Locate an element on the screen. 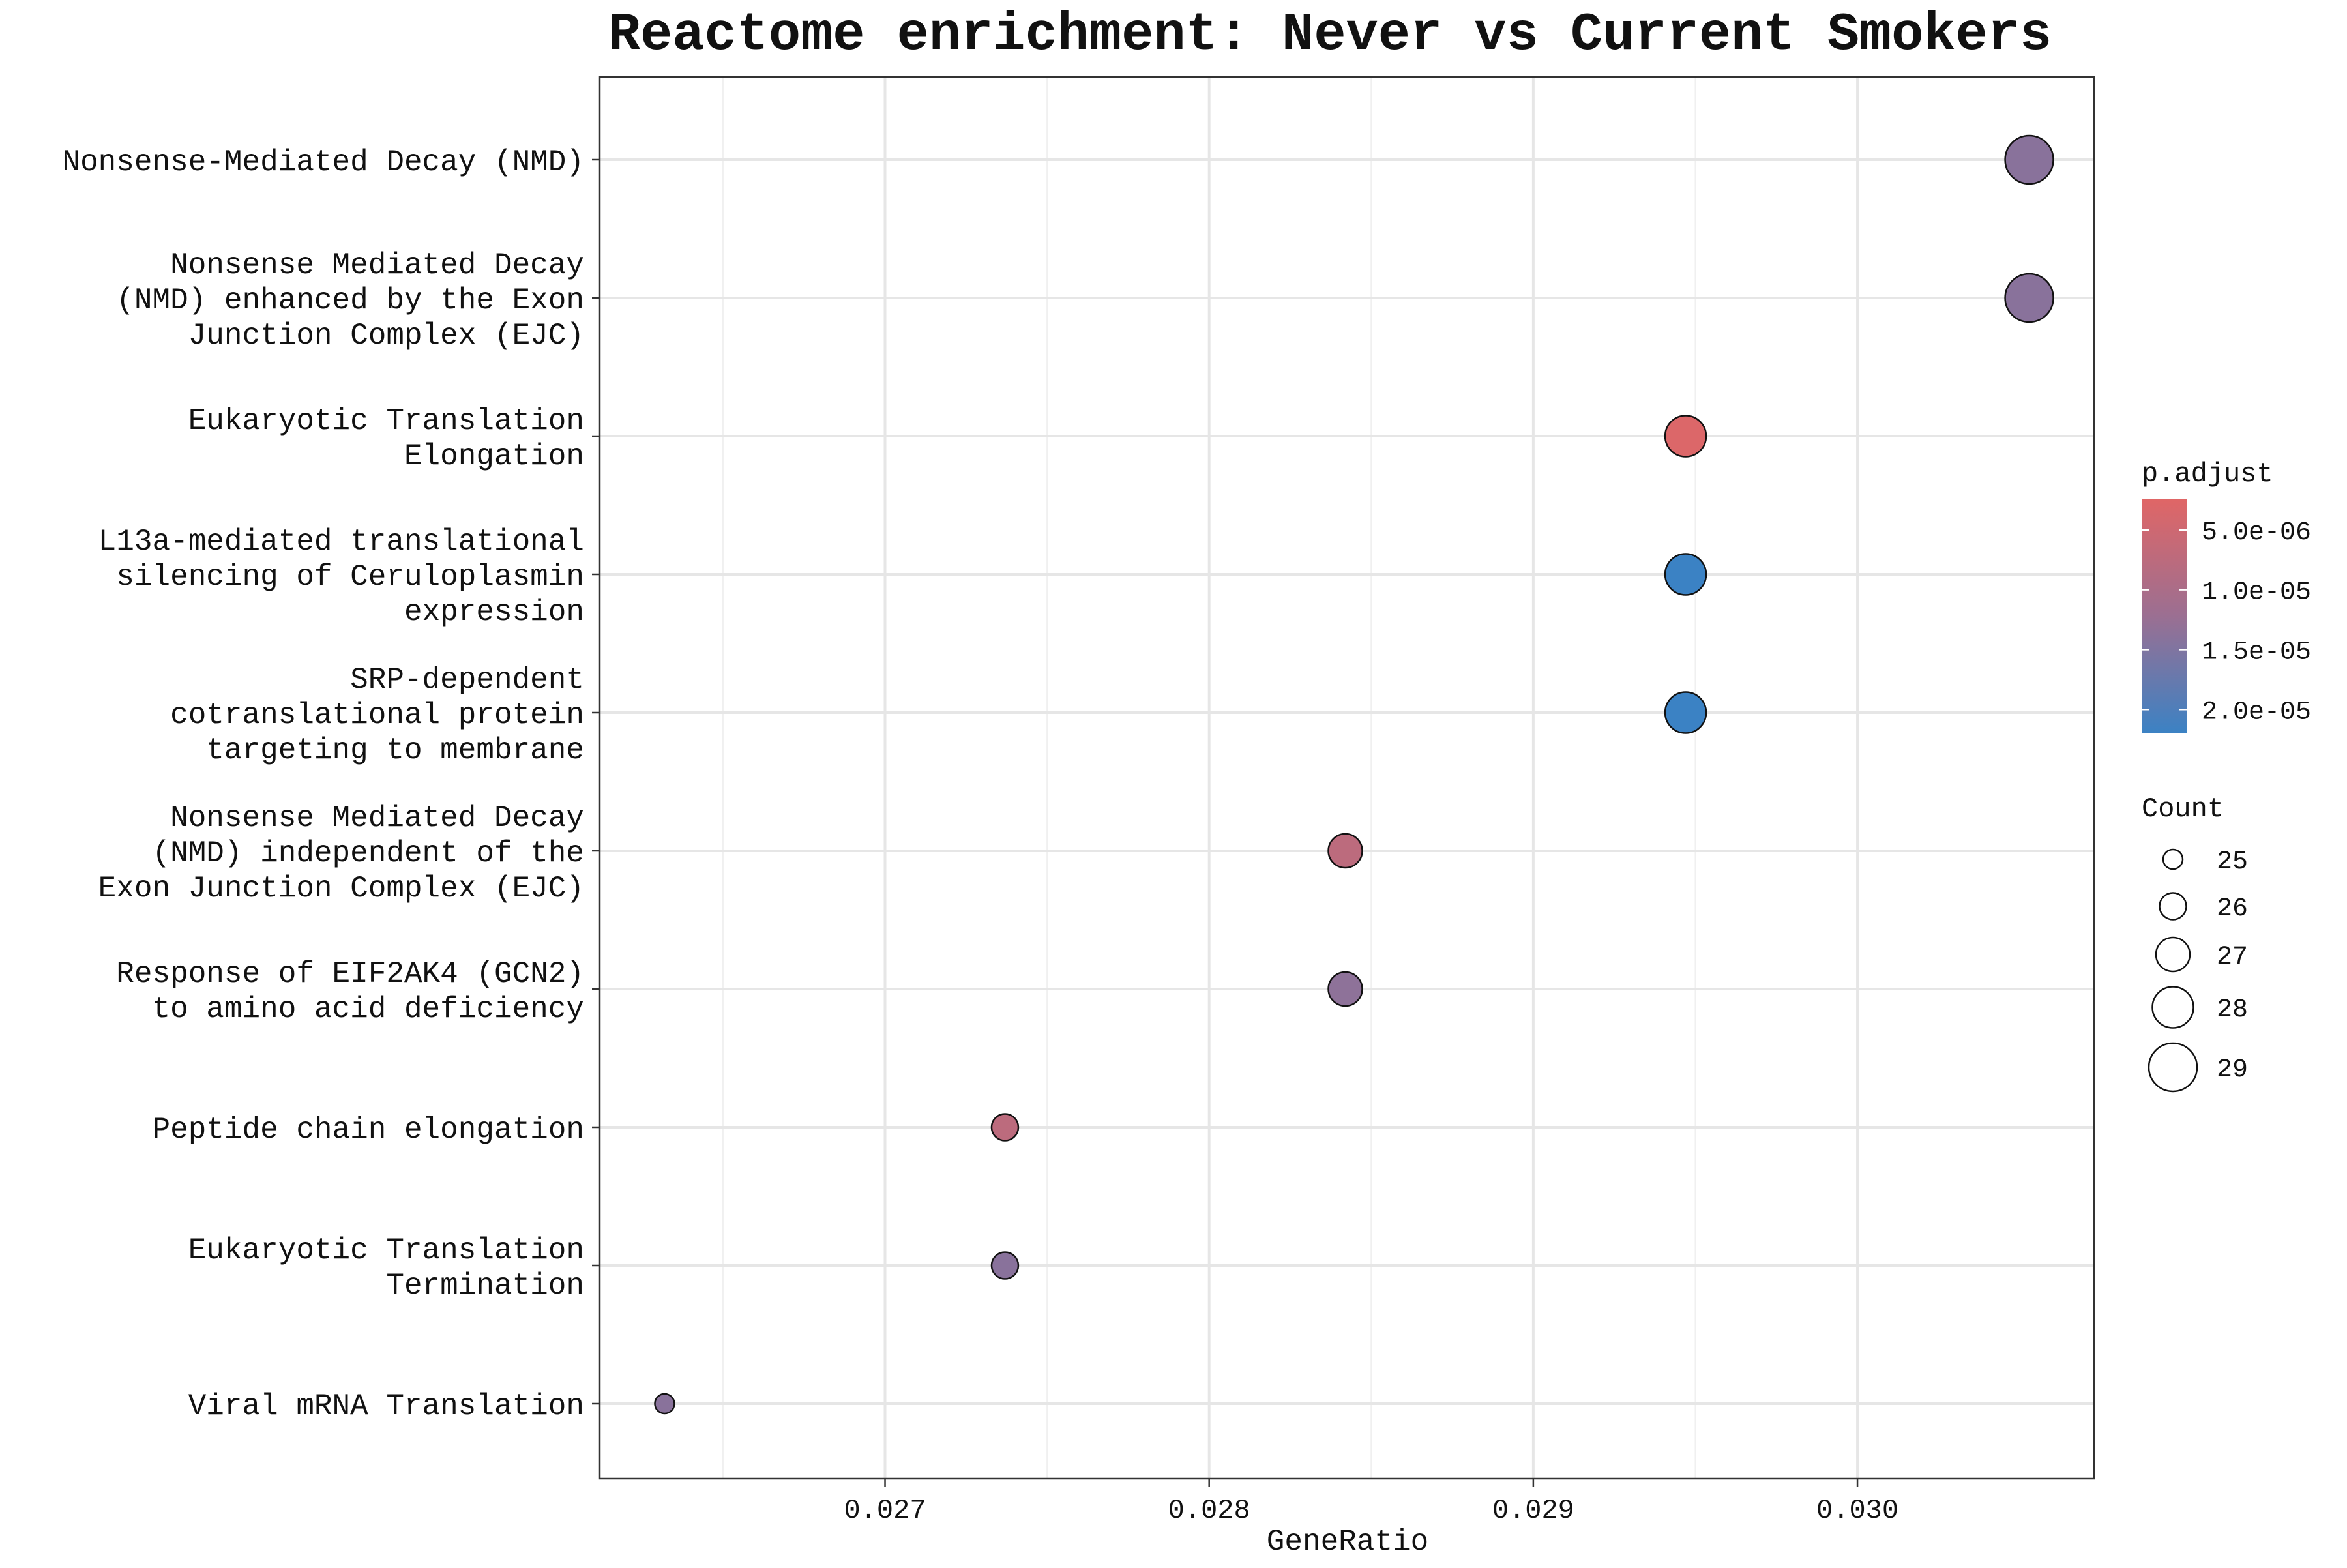 Image resolution: width=2347 pixels, height=1568 pixels. y-tick-label: Nonsense-Mediated Decay (NMD) is located at coordinates (323, 162).